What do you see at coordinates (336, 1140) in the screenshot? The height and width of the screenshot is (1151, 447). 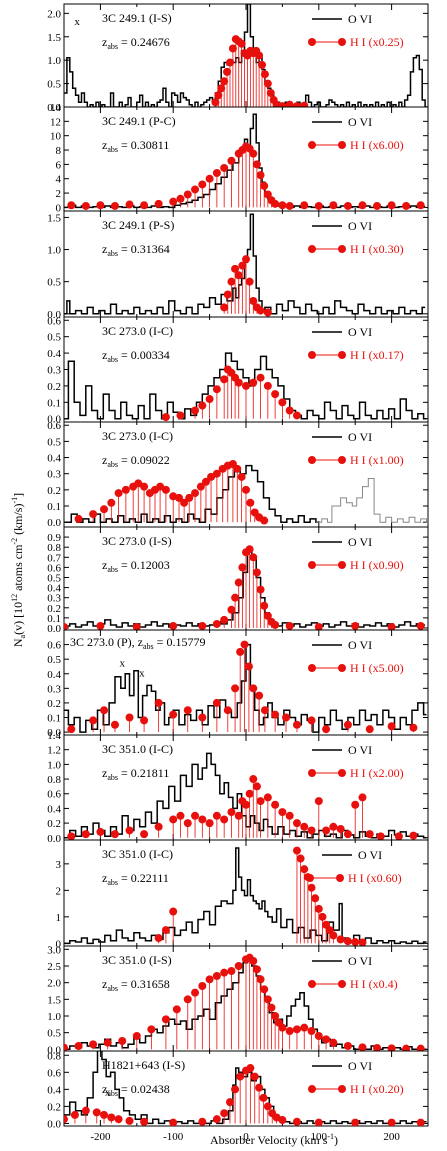 I see `x-axis-label-end: )` at bounding box center [336, 1140].